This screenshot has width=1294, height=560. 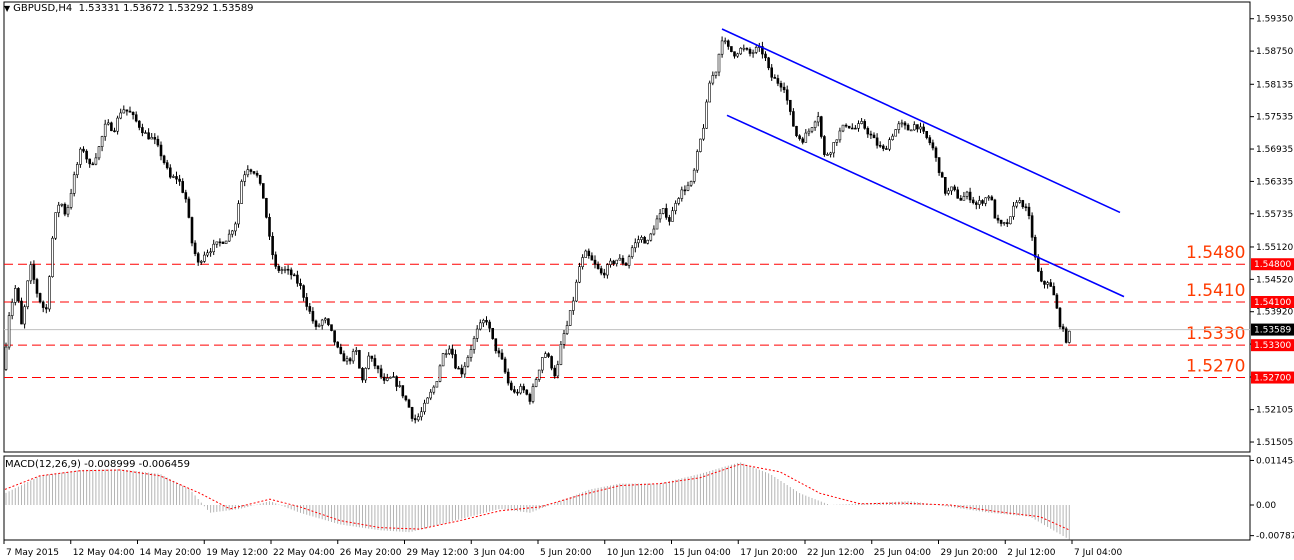 I want to click on x-tick-label: 26 May 20:00, so click(x=371, y=553).